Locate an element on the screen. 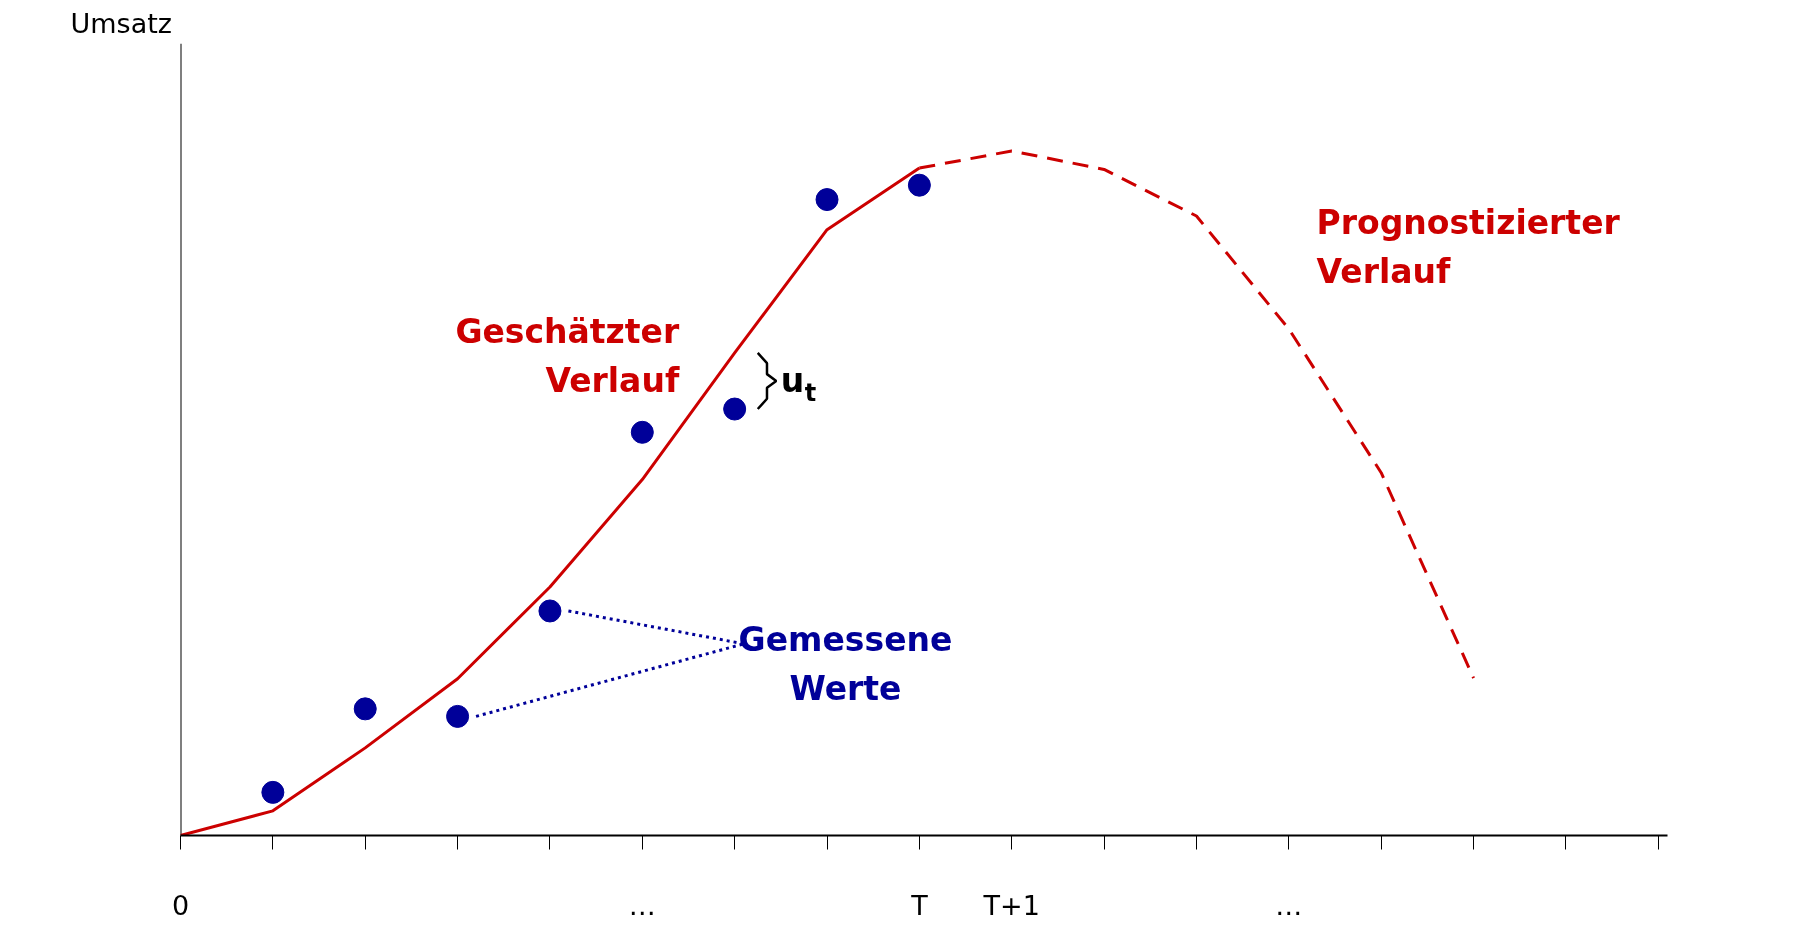 Image resolution: width=1796 pixels, height=928 pixels. y-axis-title: Umsatz is located at coordinates (121, 23).